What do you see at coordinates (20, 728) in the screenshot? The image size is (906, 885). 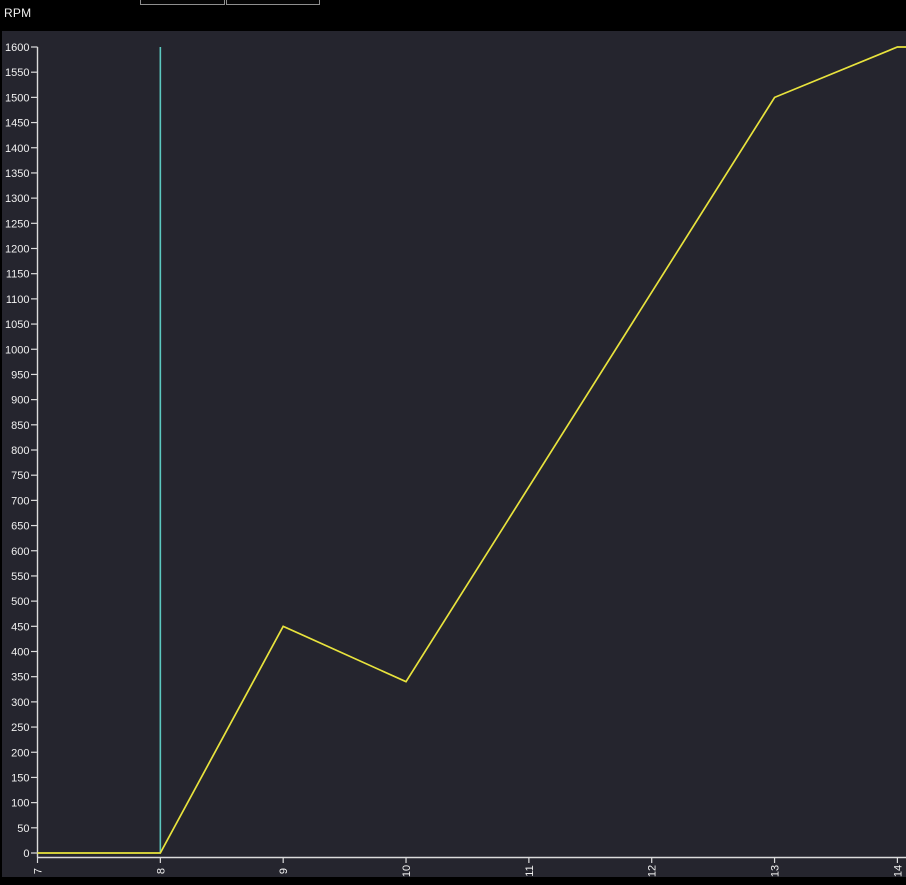 I see `svg-text: 250` at bounding box center [20, 728].